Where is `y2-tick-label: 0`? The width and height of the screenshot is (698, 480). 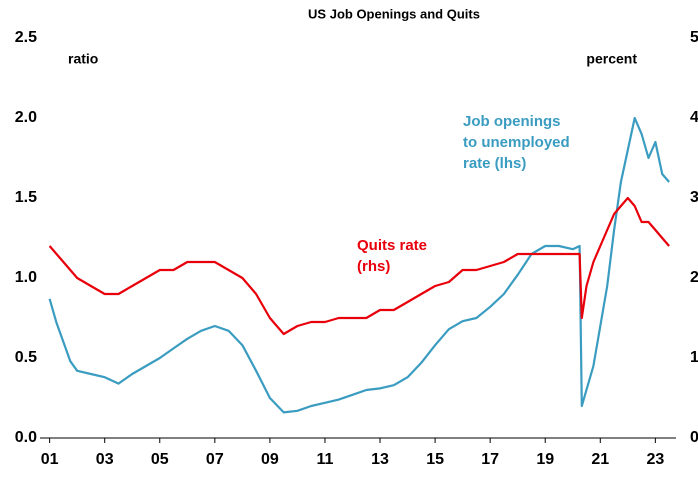 y2-tick-label: 0 is located at coordinates (694, 437).